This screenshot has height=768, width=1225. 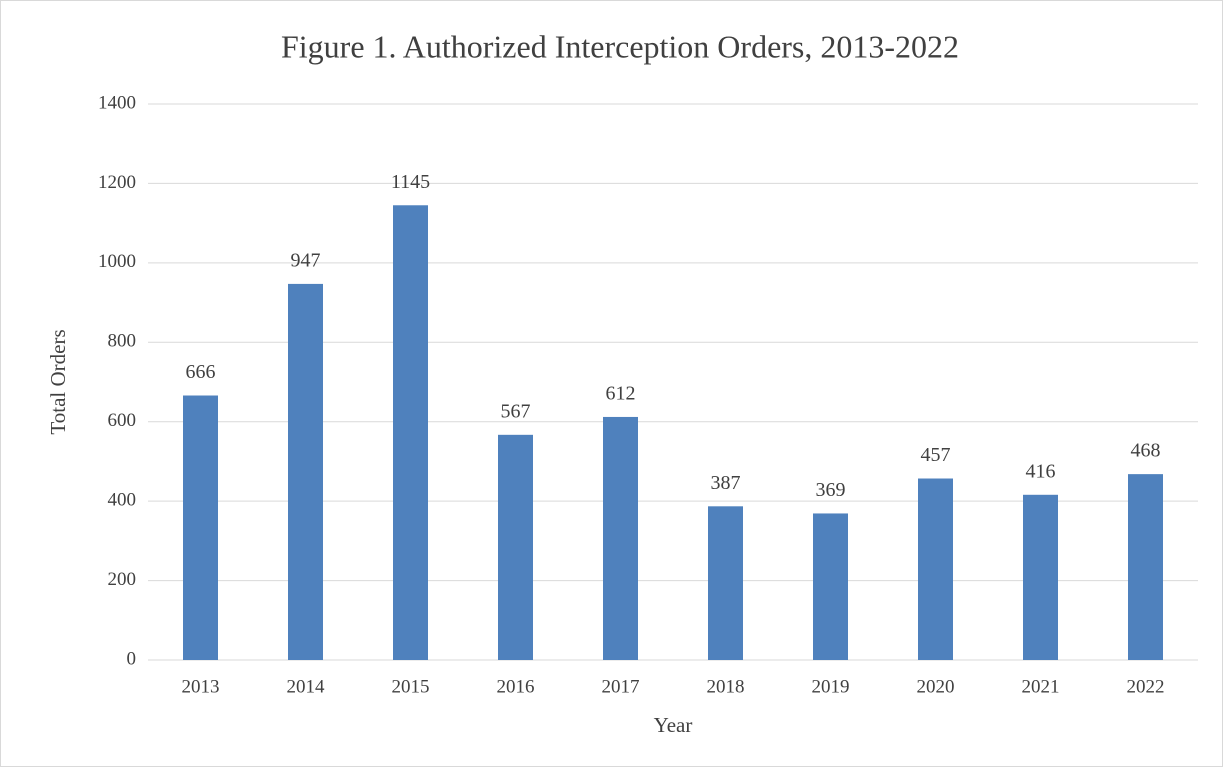 I want to click on x-tick-label: 2020, so click(x=936, y=686).